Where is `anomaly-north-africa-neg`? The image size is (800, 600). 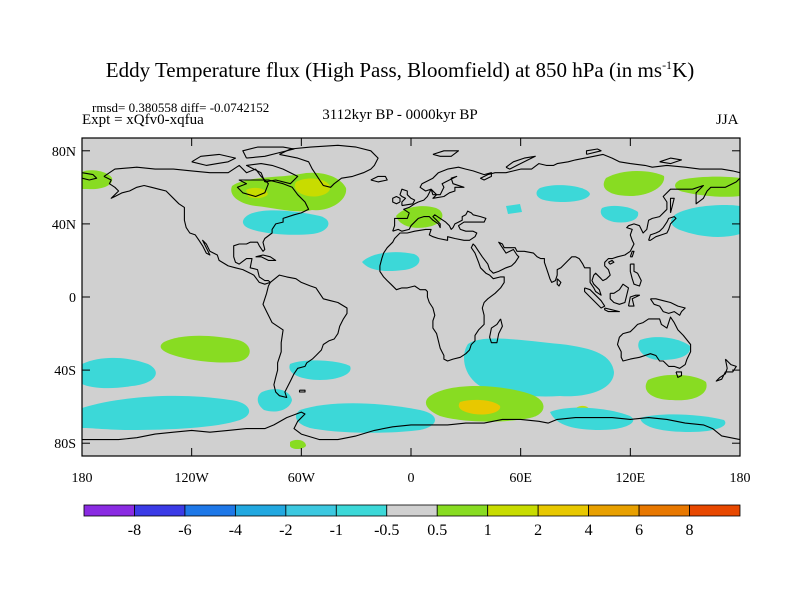
anomaly-north-africa-neg is located at coordinates (391, 262).